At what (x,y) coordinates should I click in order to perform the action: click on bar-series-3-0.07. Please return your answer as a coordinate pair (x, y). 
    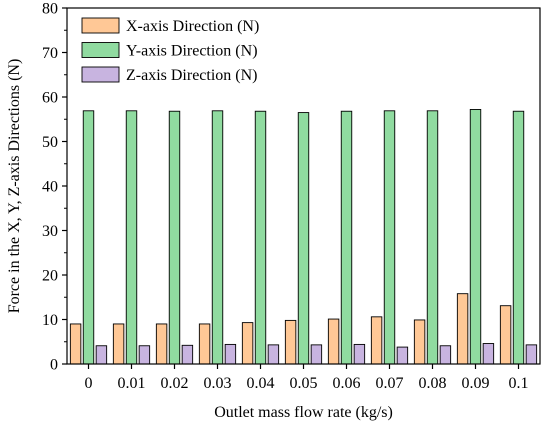
    Looking at the image, I should click on (402, 355).